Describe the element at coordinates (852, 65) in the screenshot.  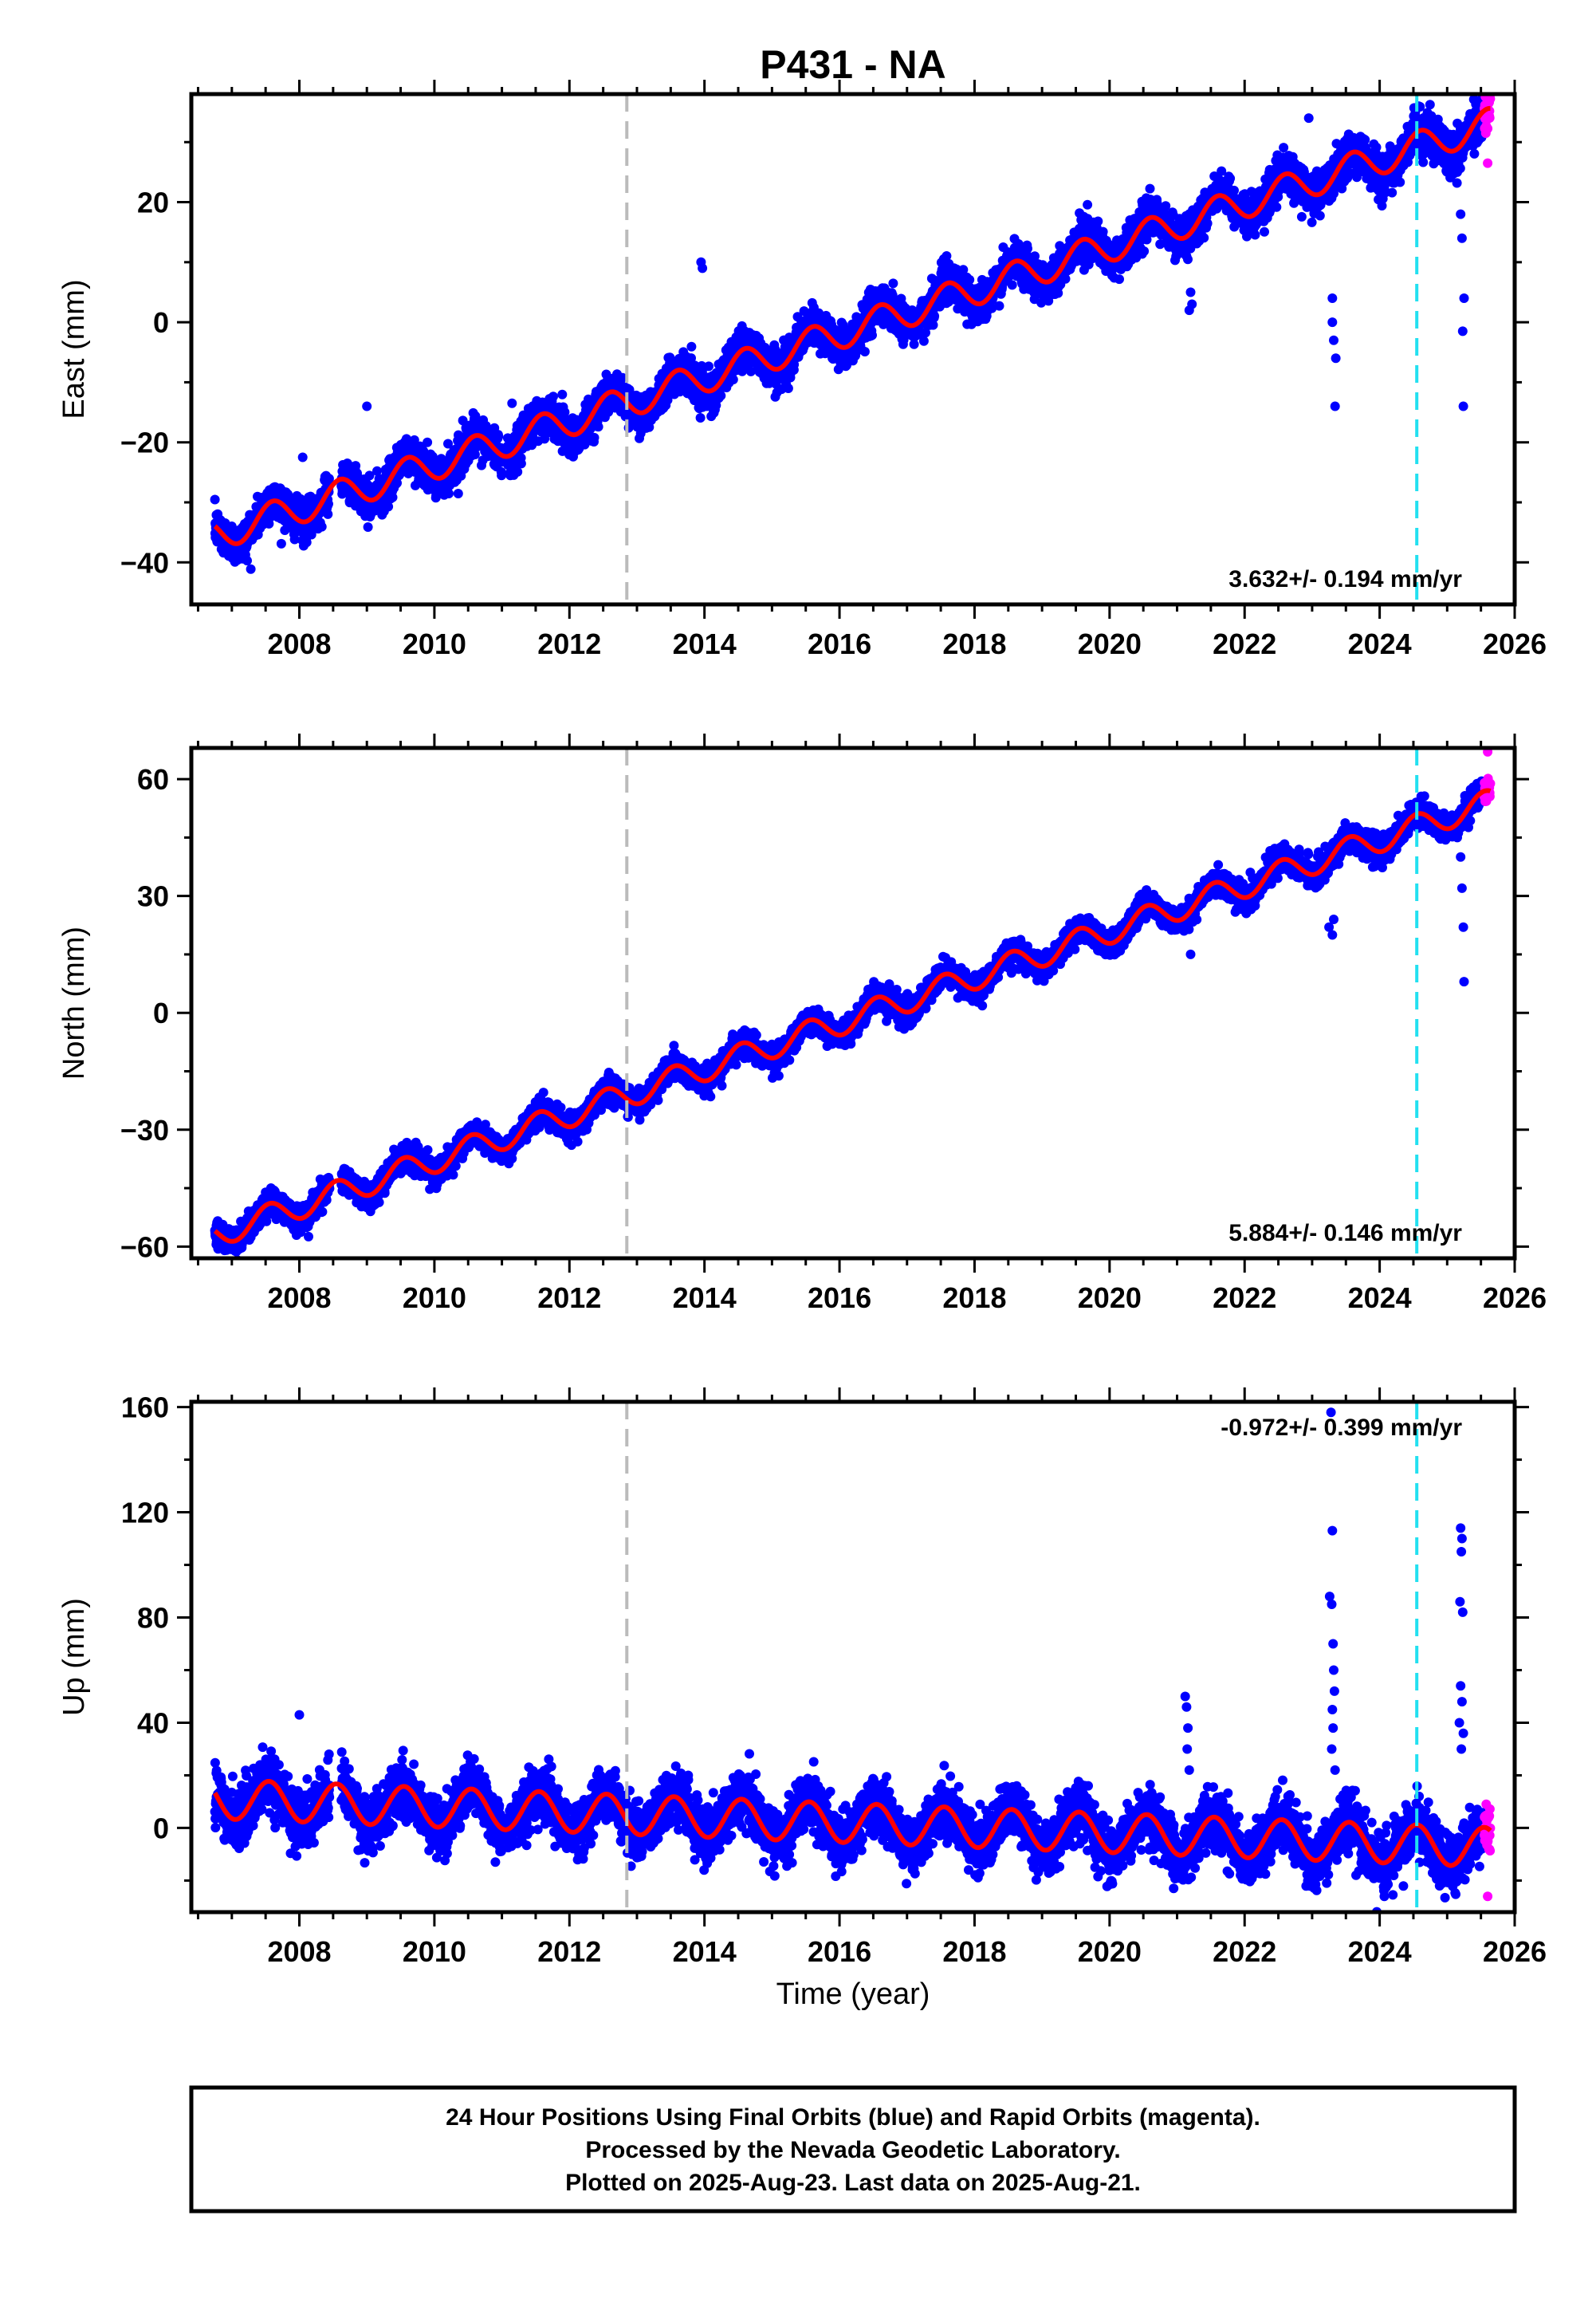
I see `chart-title: P431 - NA` at that location.